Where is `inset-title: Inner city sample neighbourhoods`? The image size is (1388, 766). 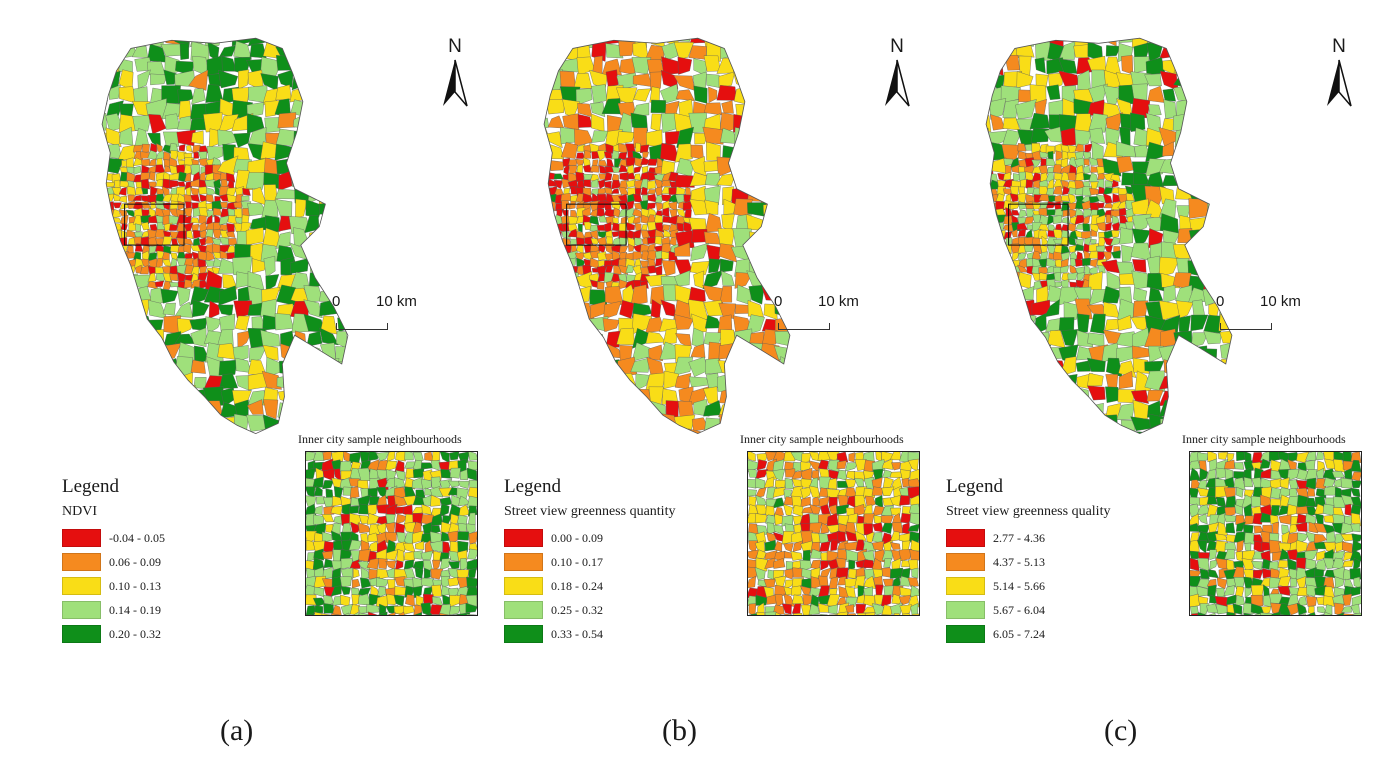 inset-title: Inner city sample neighbourhoods is located at coordinates (1264, 439).